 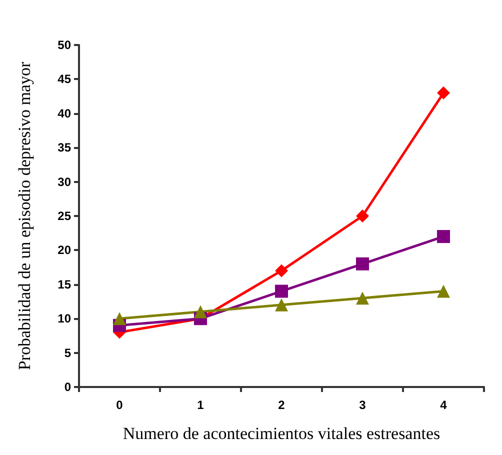 What do you see at coordinates (68, 387) in the screenshot?
I see `y-tick-label: 0` at bounding box center [68, 387].